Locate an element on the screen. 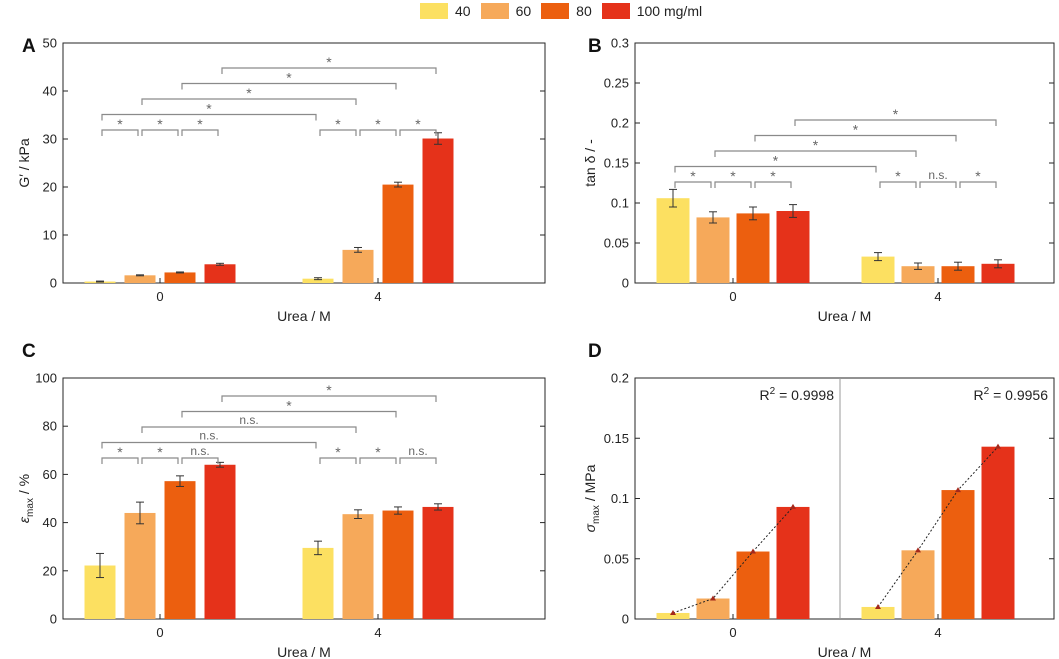 This screenshot has width=1059, height=659. legend: 40 60 80 100 mg/ml is located at coordinates (566, 11).